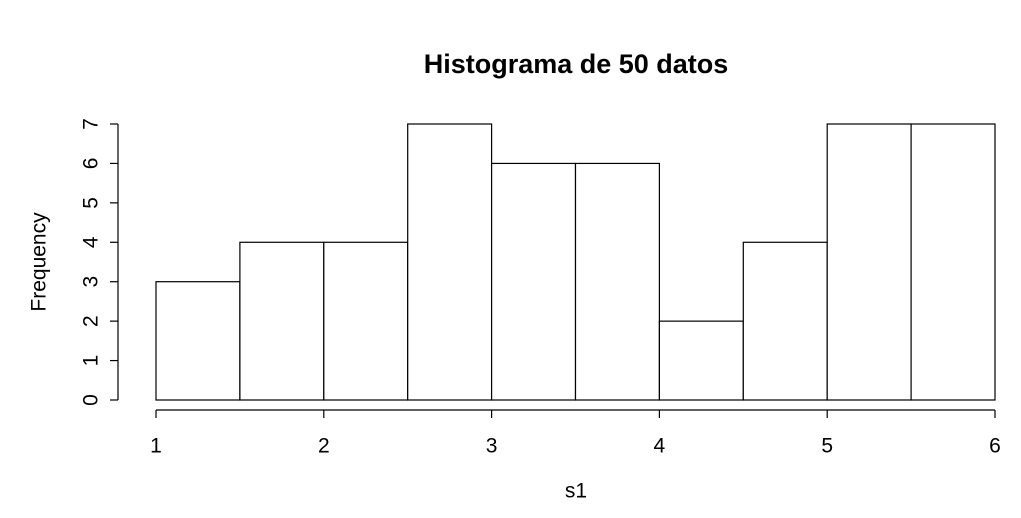  Describe the element at coordinates (91, 164) in the screenshot. I see `y-tick-label: 6` at that location.